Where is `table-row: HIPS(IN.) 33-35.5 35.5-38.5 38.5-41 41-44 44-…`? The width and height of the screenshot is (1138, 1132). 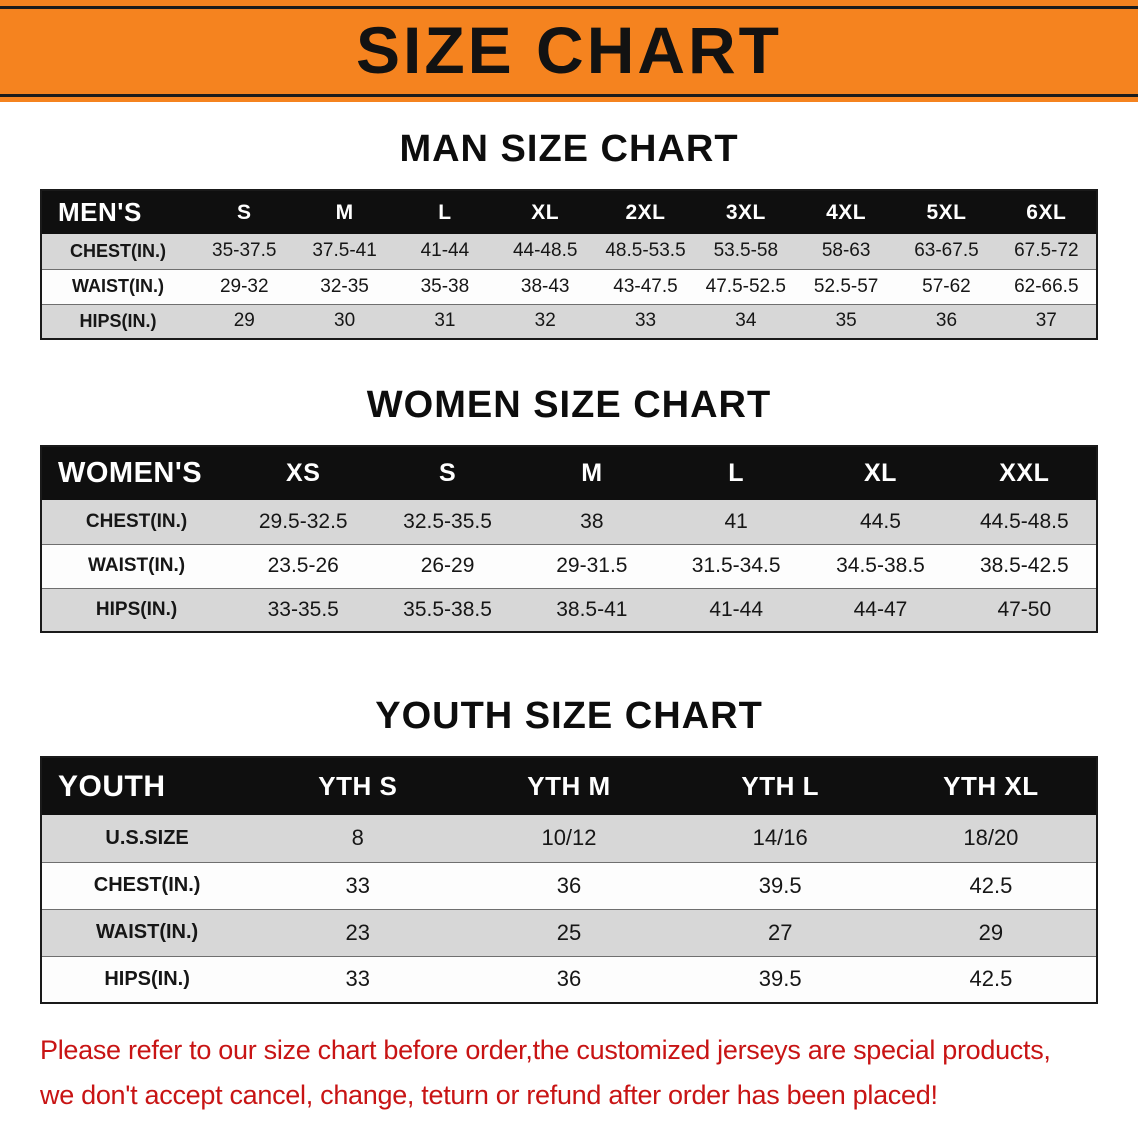
table-row: HIPS(IN.) 33-35.5 35.5-38.5 38.5-41 41-44 44-… is located at coordinates (569, 610).